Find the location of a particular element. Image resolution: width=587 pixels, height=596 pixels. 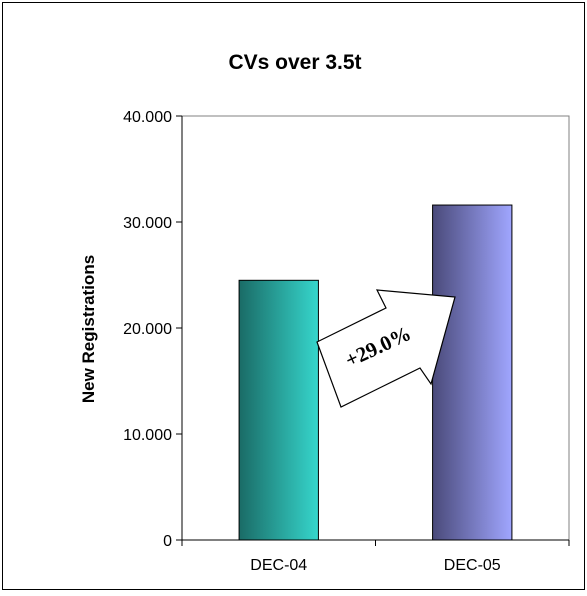

growth-annotation: +29.0% is located at coordinates (386, 348).